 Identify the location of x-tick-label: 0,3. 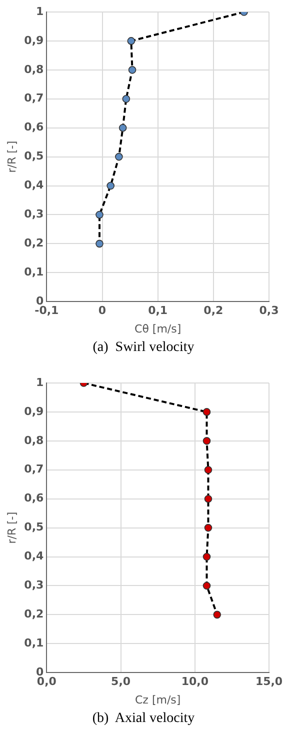
(269, 311).